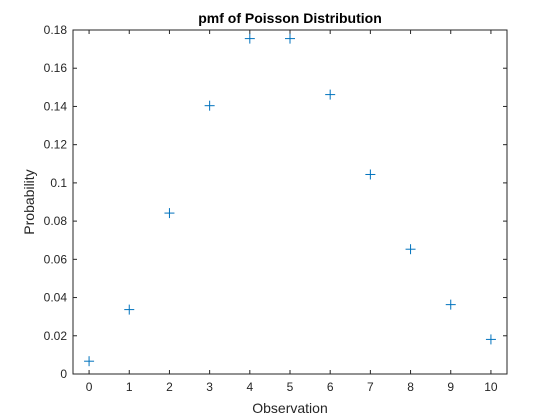  Describe the element at coordinates (289, 408) in the screenshot. I see `x-axis-label: Observation` at that location.